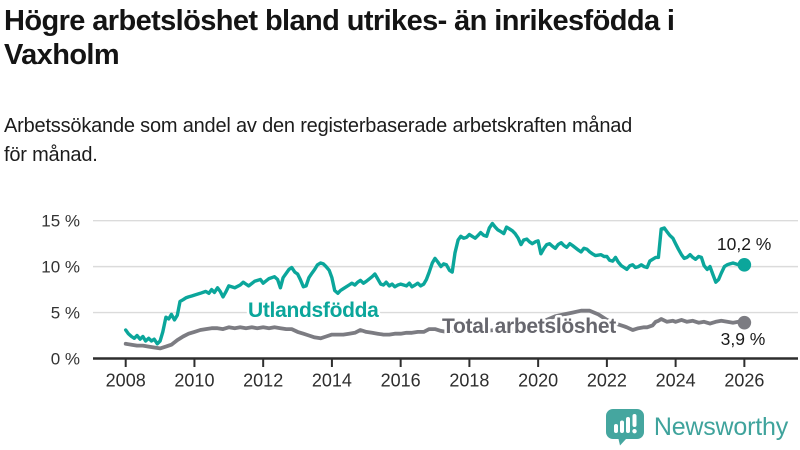 The height and width of the screenshot is (450, 800). Describe the element at coordinates (743, 339) in the screenshot. I see `value-label-total-arbetsloshet: 3,9 %` at that location.